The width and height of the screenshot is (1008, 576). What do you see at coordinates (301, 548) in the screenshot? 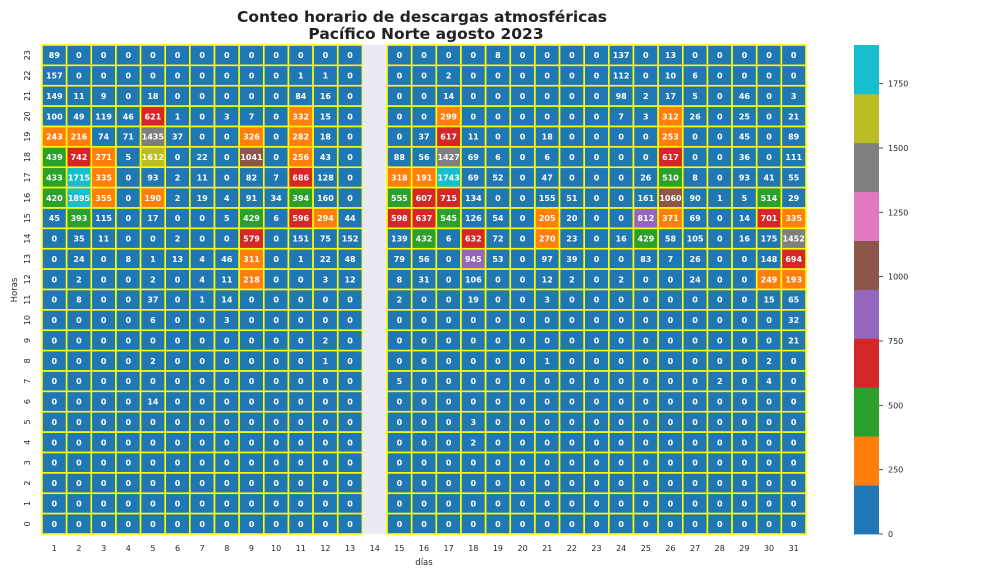
I see `x-tick-label-11: 11` at bounding box center [301, 548].